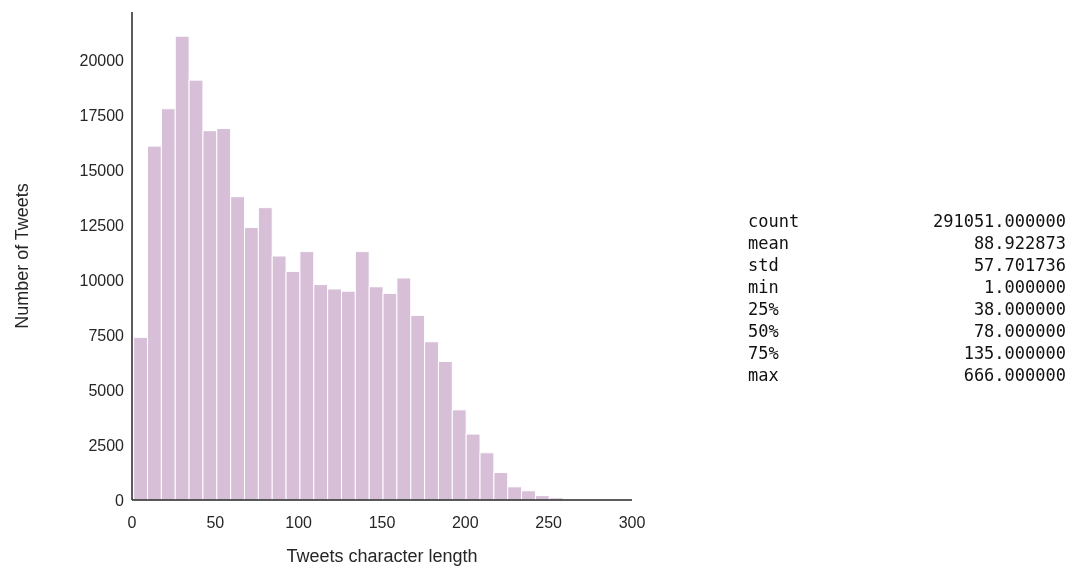 This screenshot has width=1072, height=574. I want to click on x-tick-label: 250, so click(549, 522).